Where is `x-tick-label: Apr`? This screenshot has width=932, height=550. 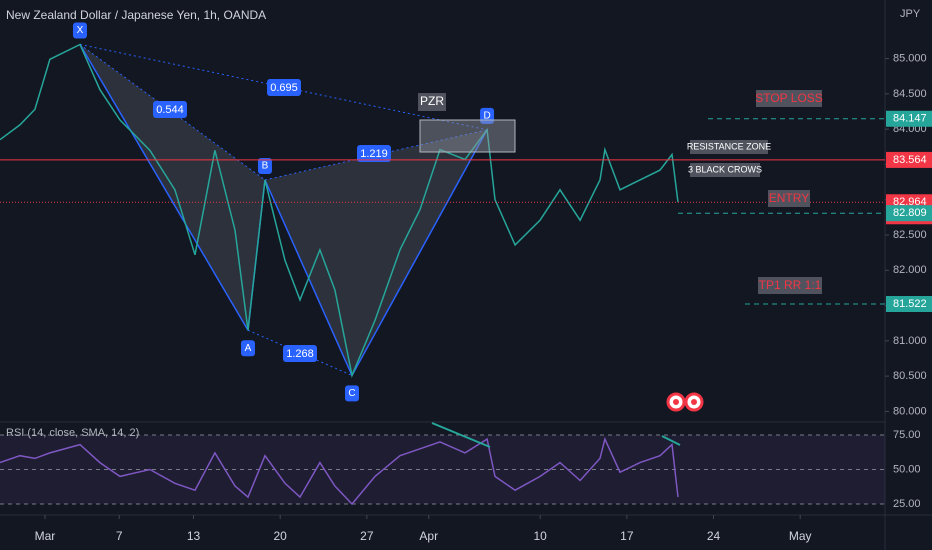
x-tick-label: Apr is located at coordinates (428, 536).